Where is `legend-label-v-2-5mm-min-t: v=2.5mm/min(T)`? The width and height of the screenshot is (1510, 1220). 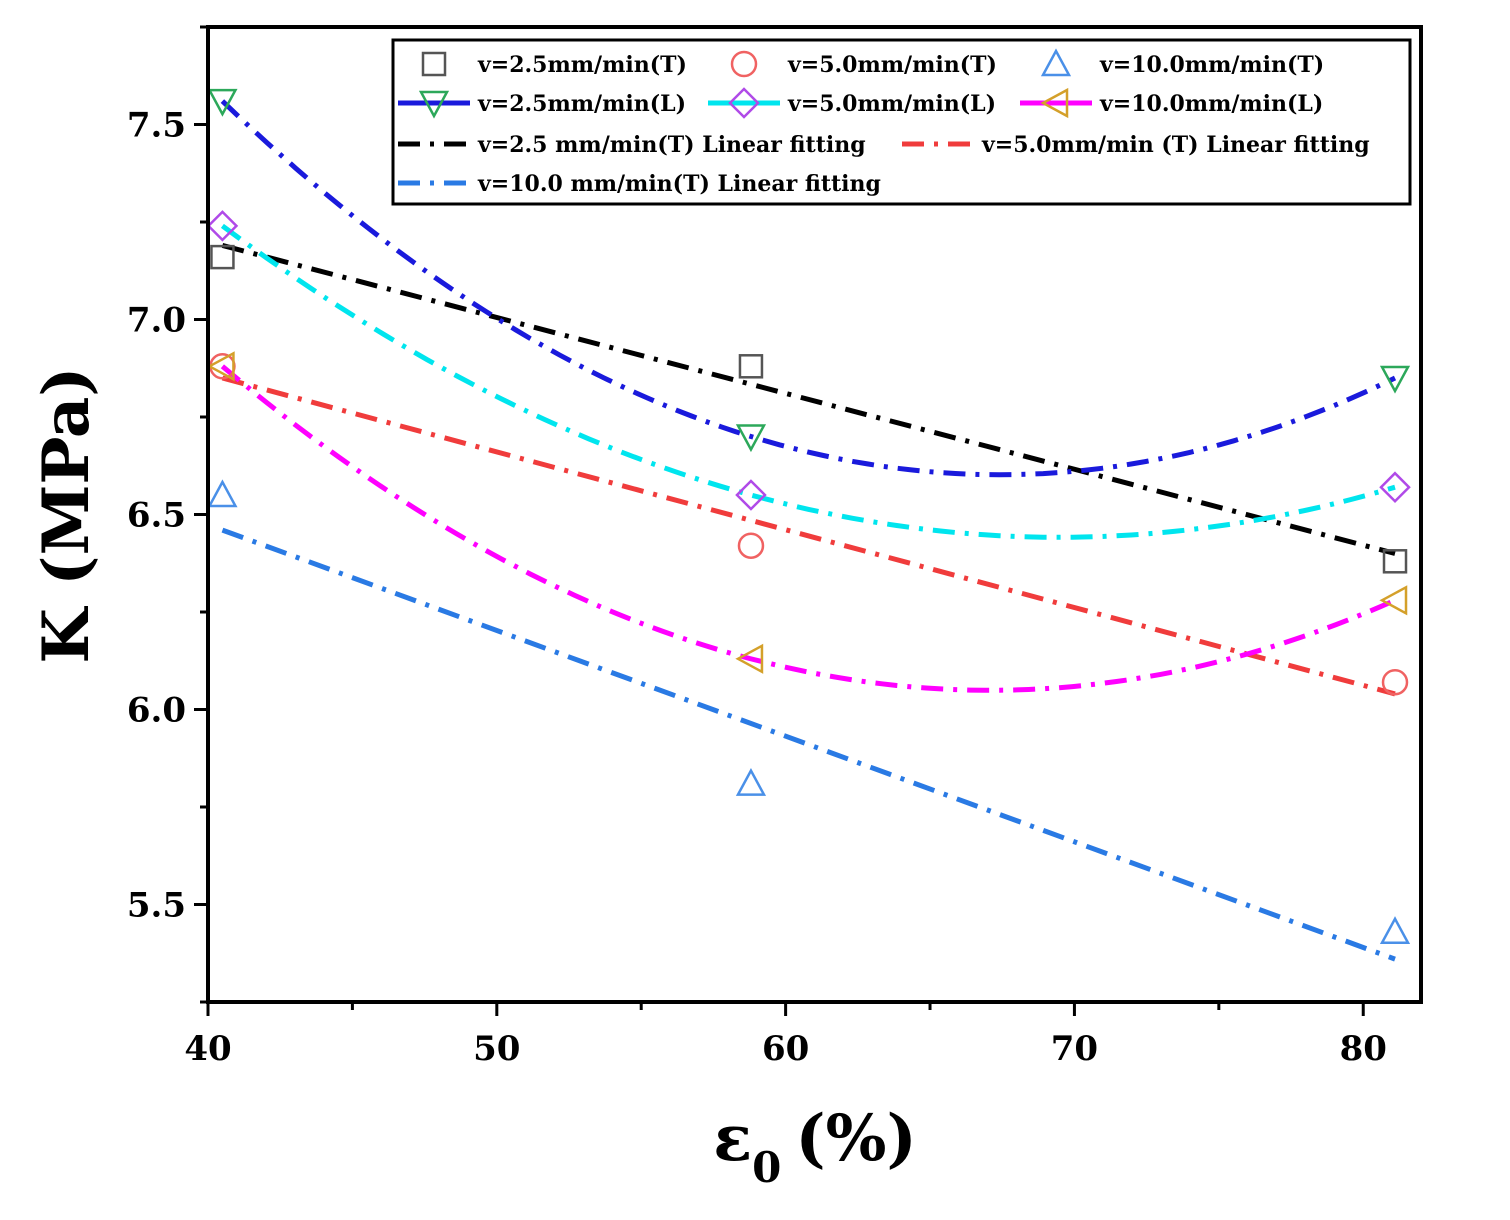
legend-label-v-2-5mm-min-t: v=2.5mm/min(T) is located at coordinates (582, 65).